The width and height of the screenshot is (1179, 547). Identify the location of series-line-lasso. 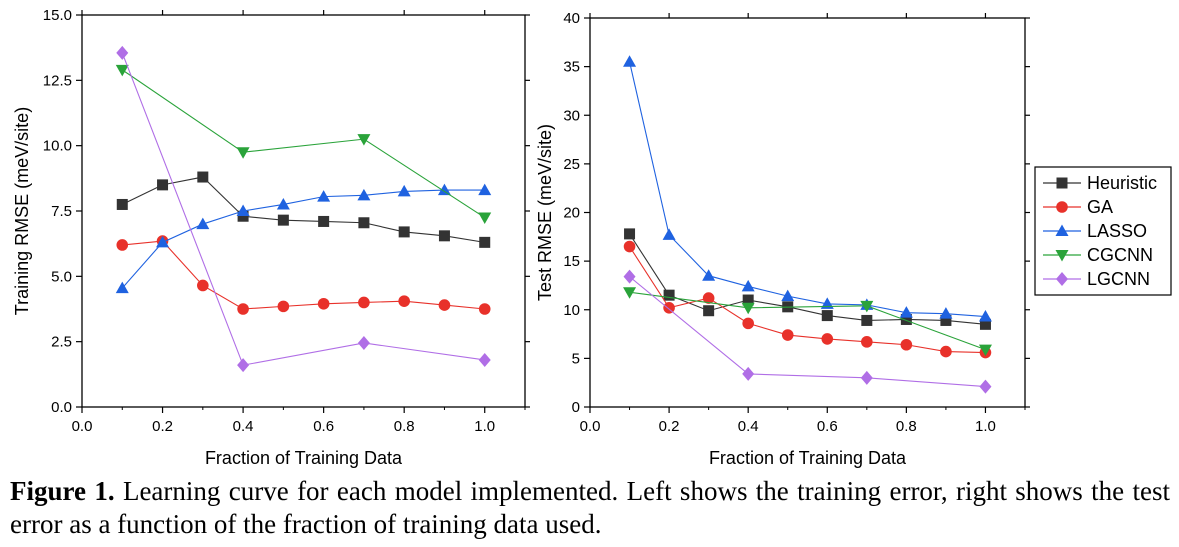
(303, 239).